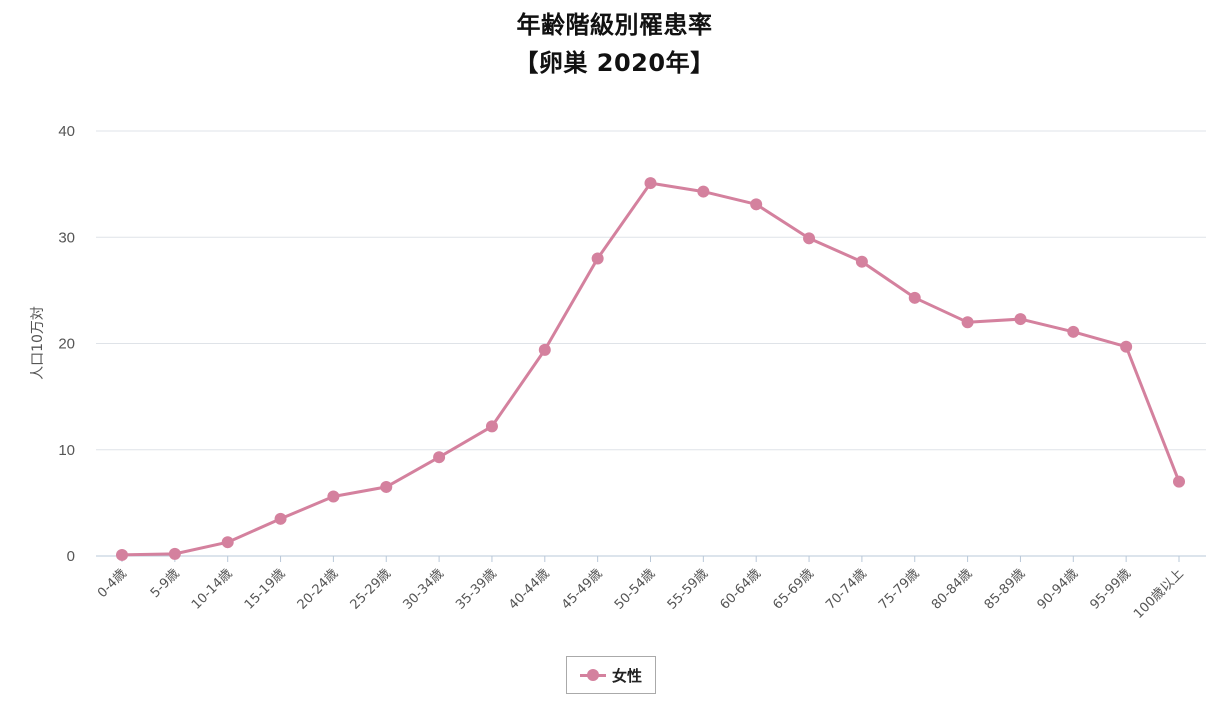 The width and height of the screenshot is (1229, 719). Describe the element at coordinates (635, 589) in the screenshot. I see `x-tick-label: 50-54歳` at that location.